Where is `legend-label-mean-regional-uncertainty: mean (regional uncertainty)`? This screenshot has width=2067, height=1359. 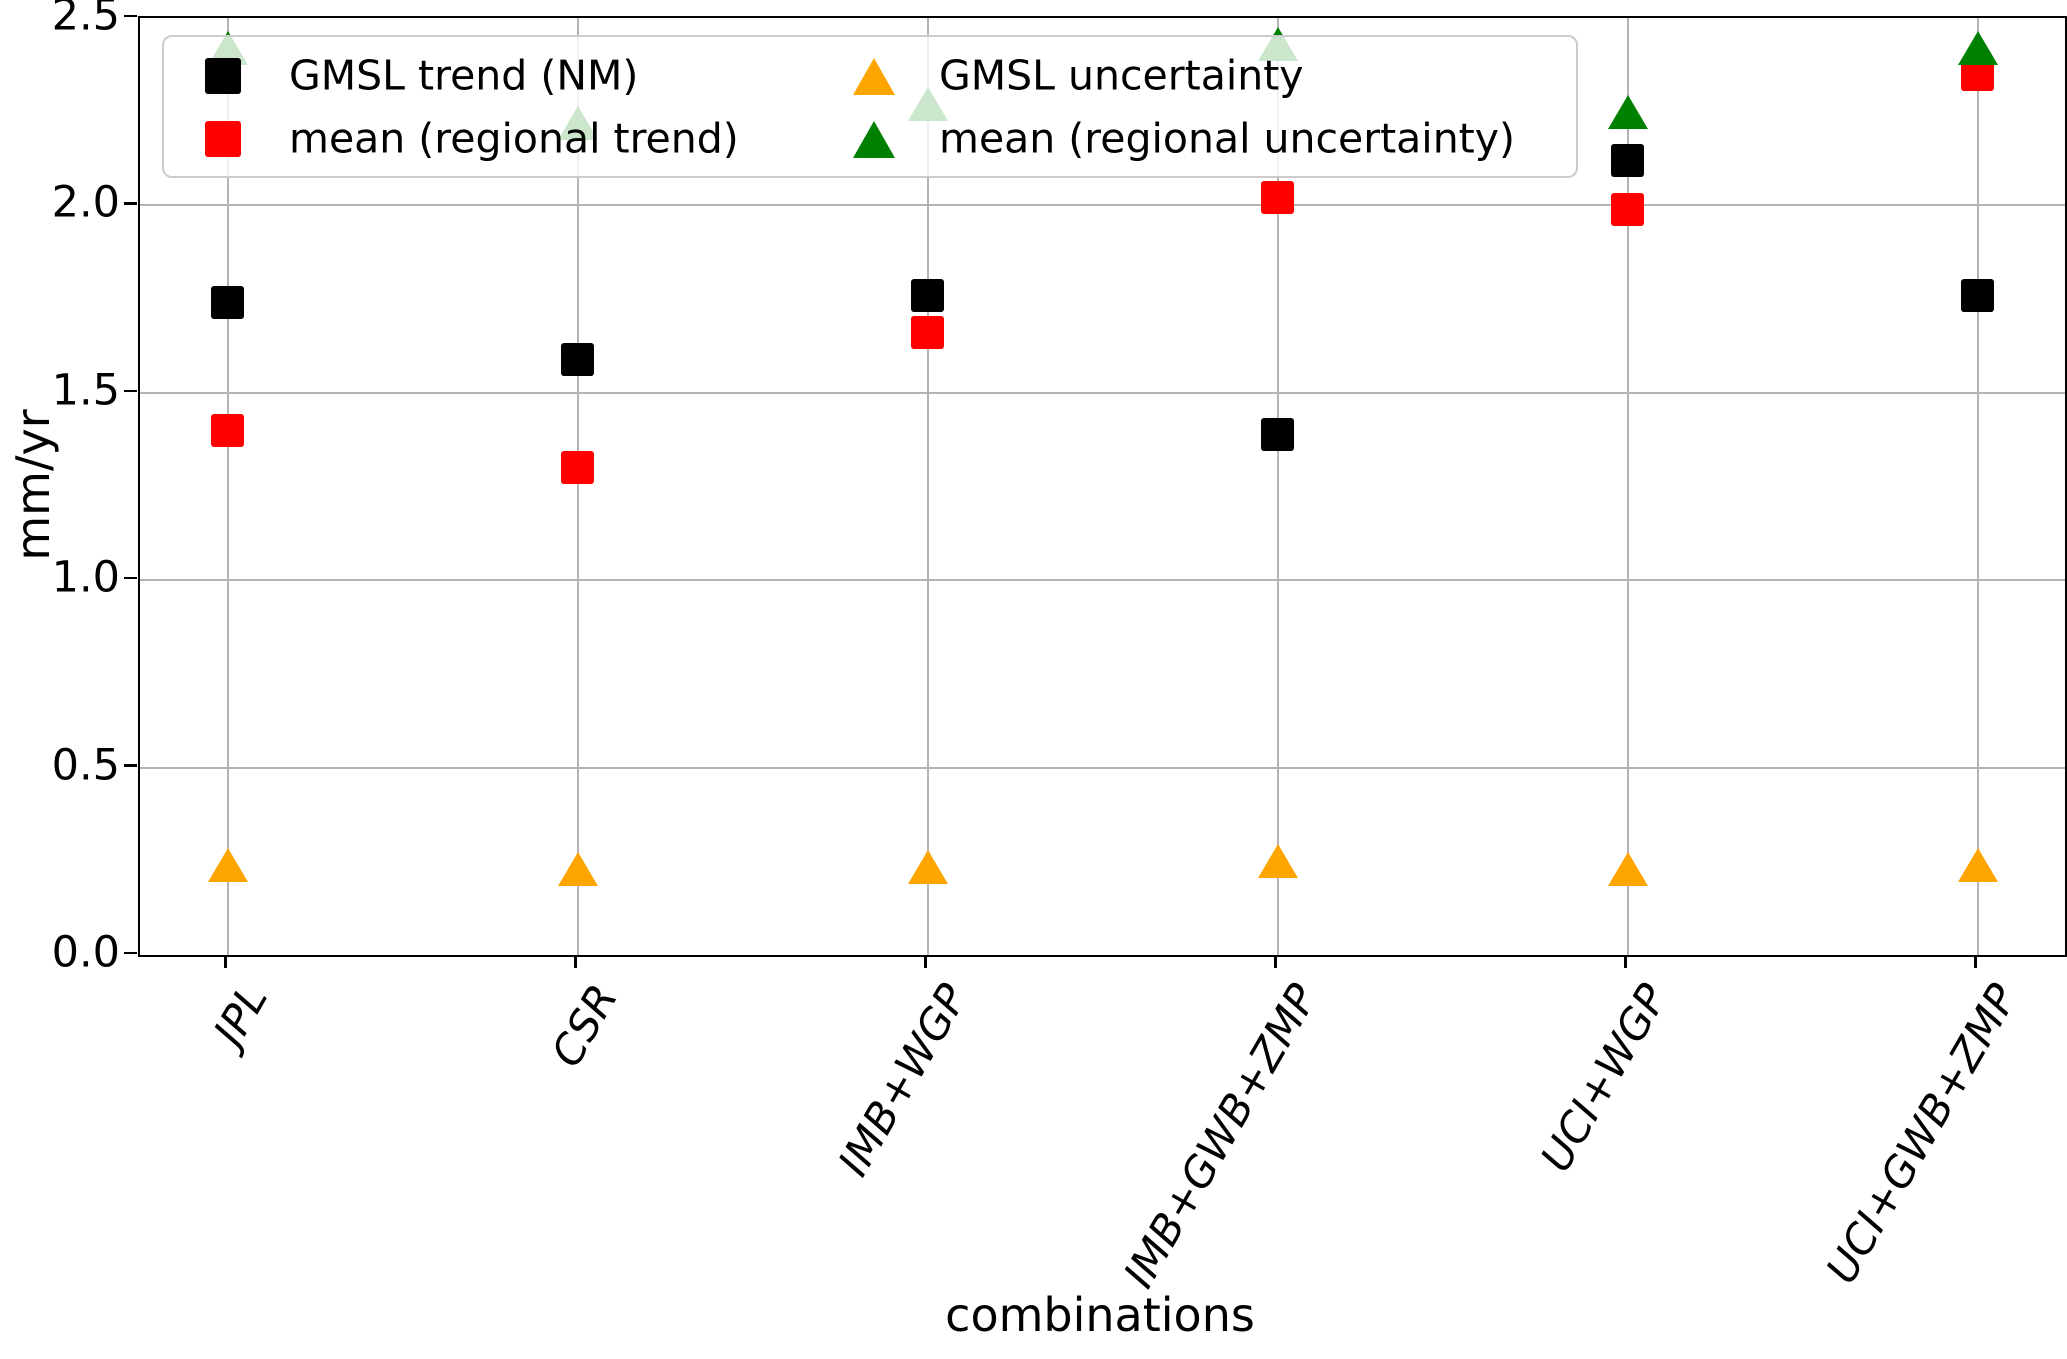
legend-label-mean-regional-uncertainty: mean (regional uncertainty) is located at coordinates (1227, 138).